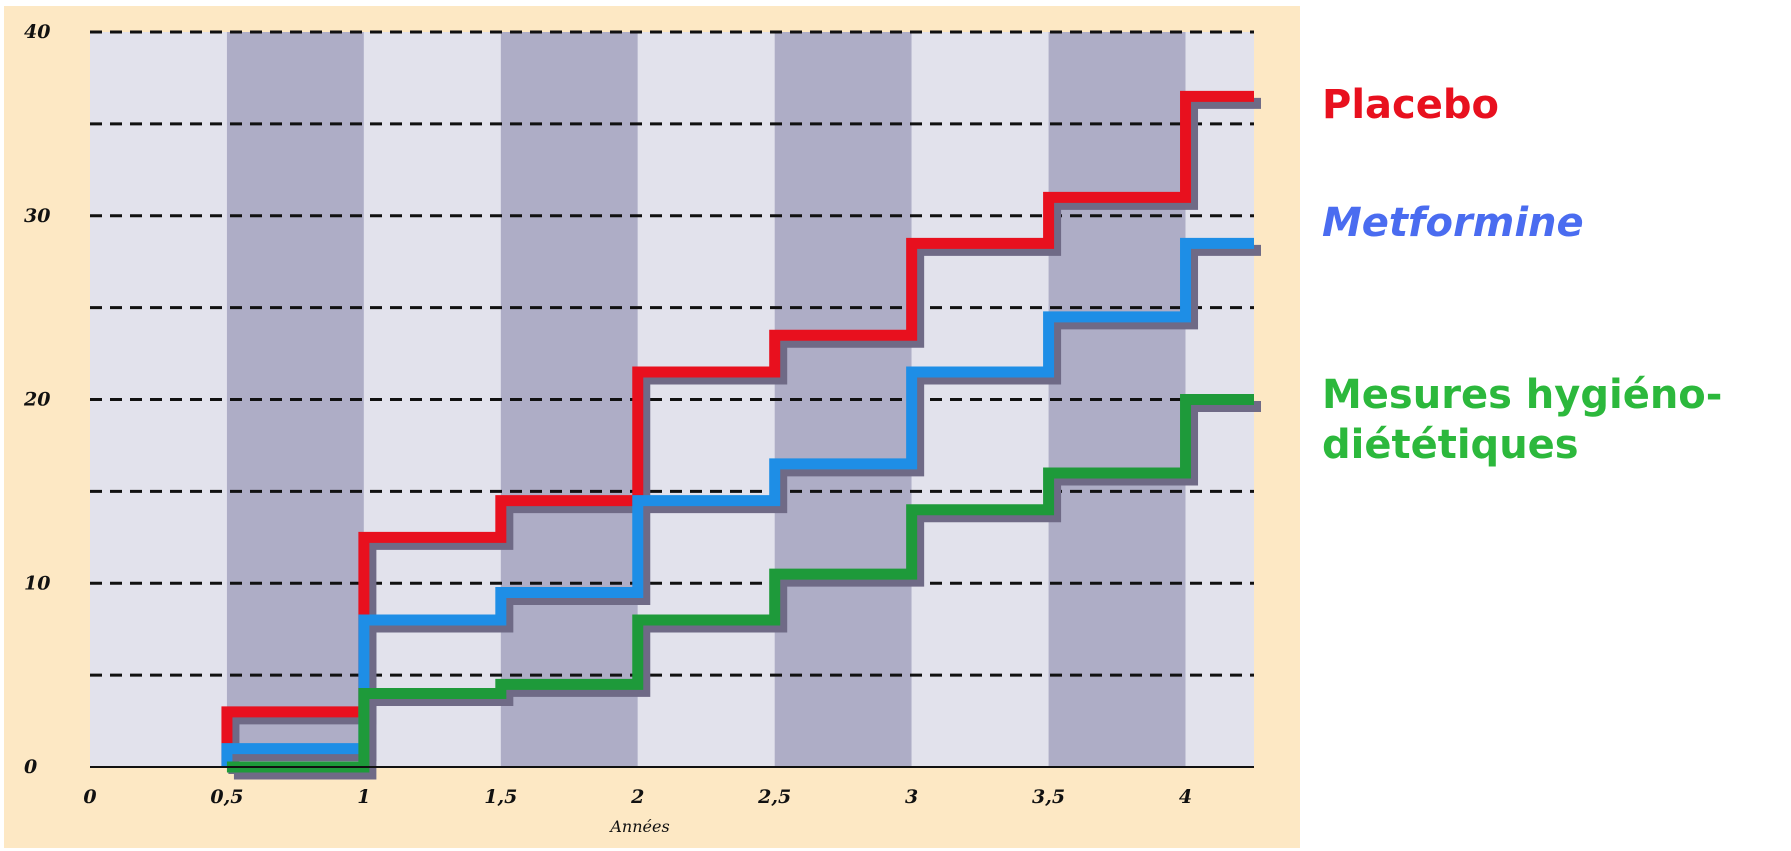 The width and height of the screenshot is (1791, 851). I want to click on x-tick-label: 0,5, so click(226, 797).